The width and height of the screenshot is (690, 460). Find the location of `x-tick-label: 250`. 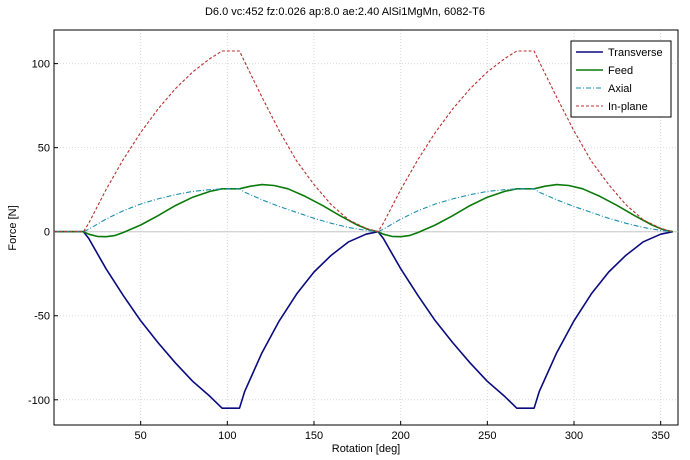

x-tick-label: 250 is located at coordinates (487, 436).